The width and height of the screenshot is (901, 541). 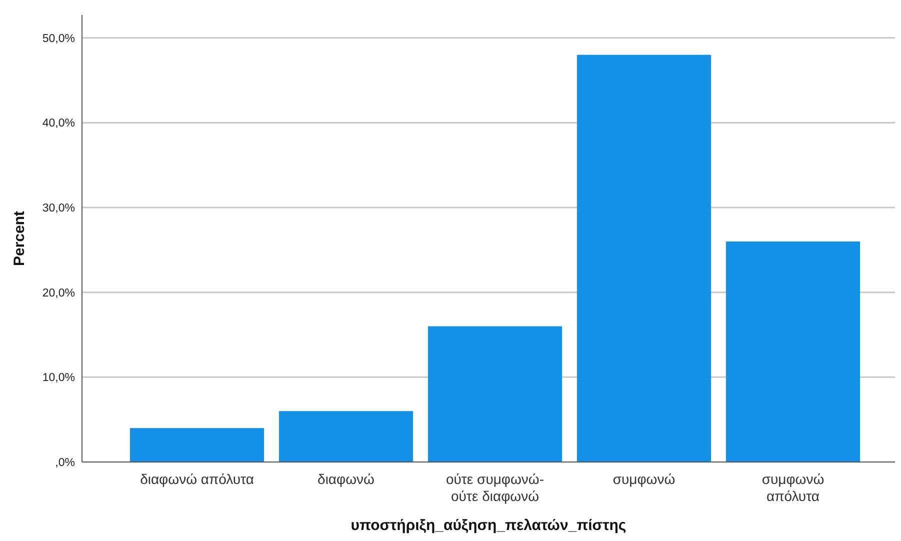 What do you see at coordinates (495, 487) in the screenshot?
I see `x-tick-label: ούτε συμφωνώ- ούτε διαφωνώ` at bounding box center [495, 487].